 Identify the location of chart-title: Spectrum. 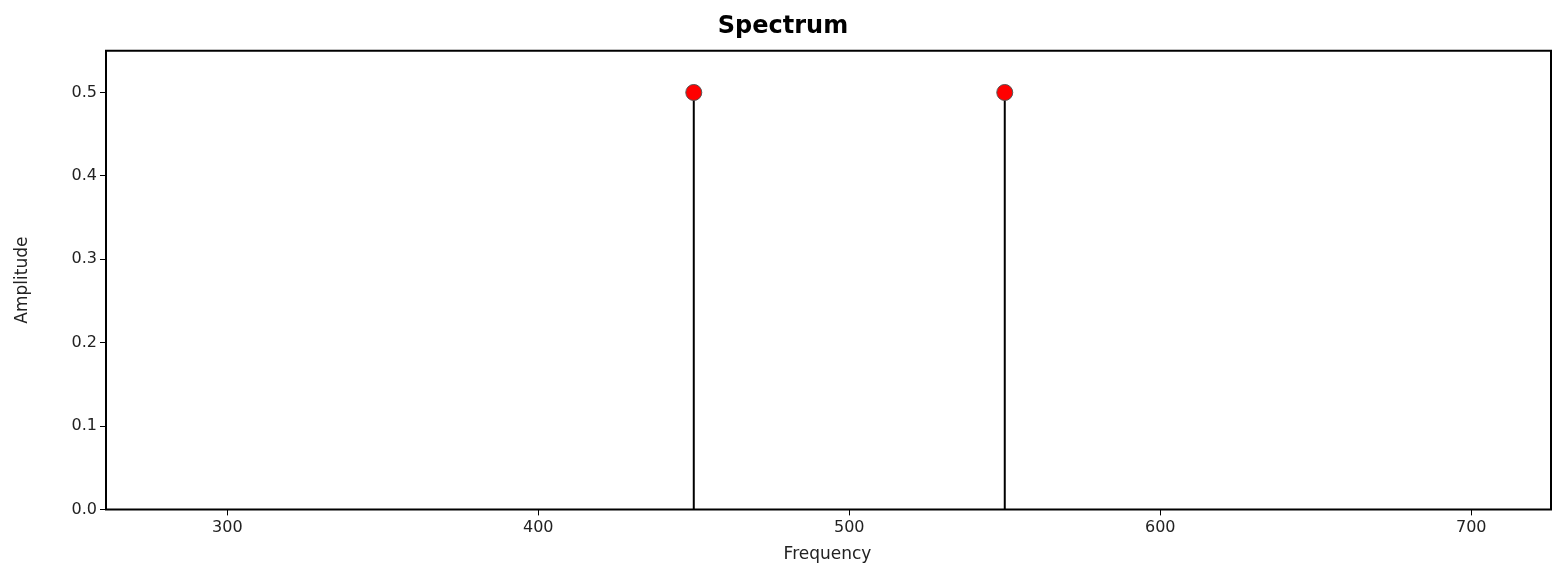
(783, 24).